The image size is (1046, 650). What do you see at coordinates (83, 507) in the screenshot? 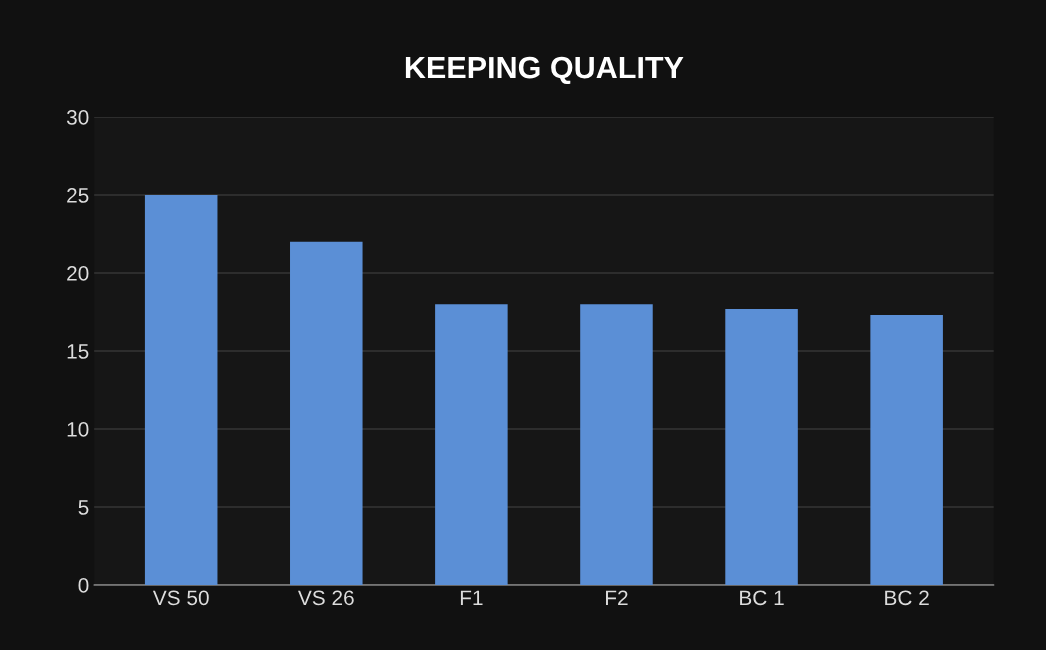
I see `y-tick-label: 5` at bounding box center [83, 507].